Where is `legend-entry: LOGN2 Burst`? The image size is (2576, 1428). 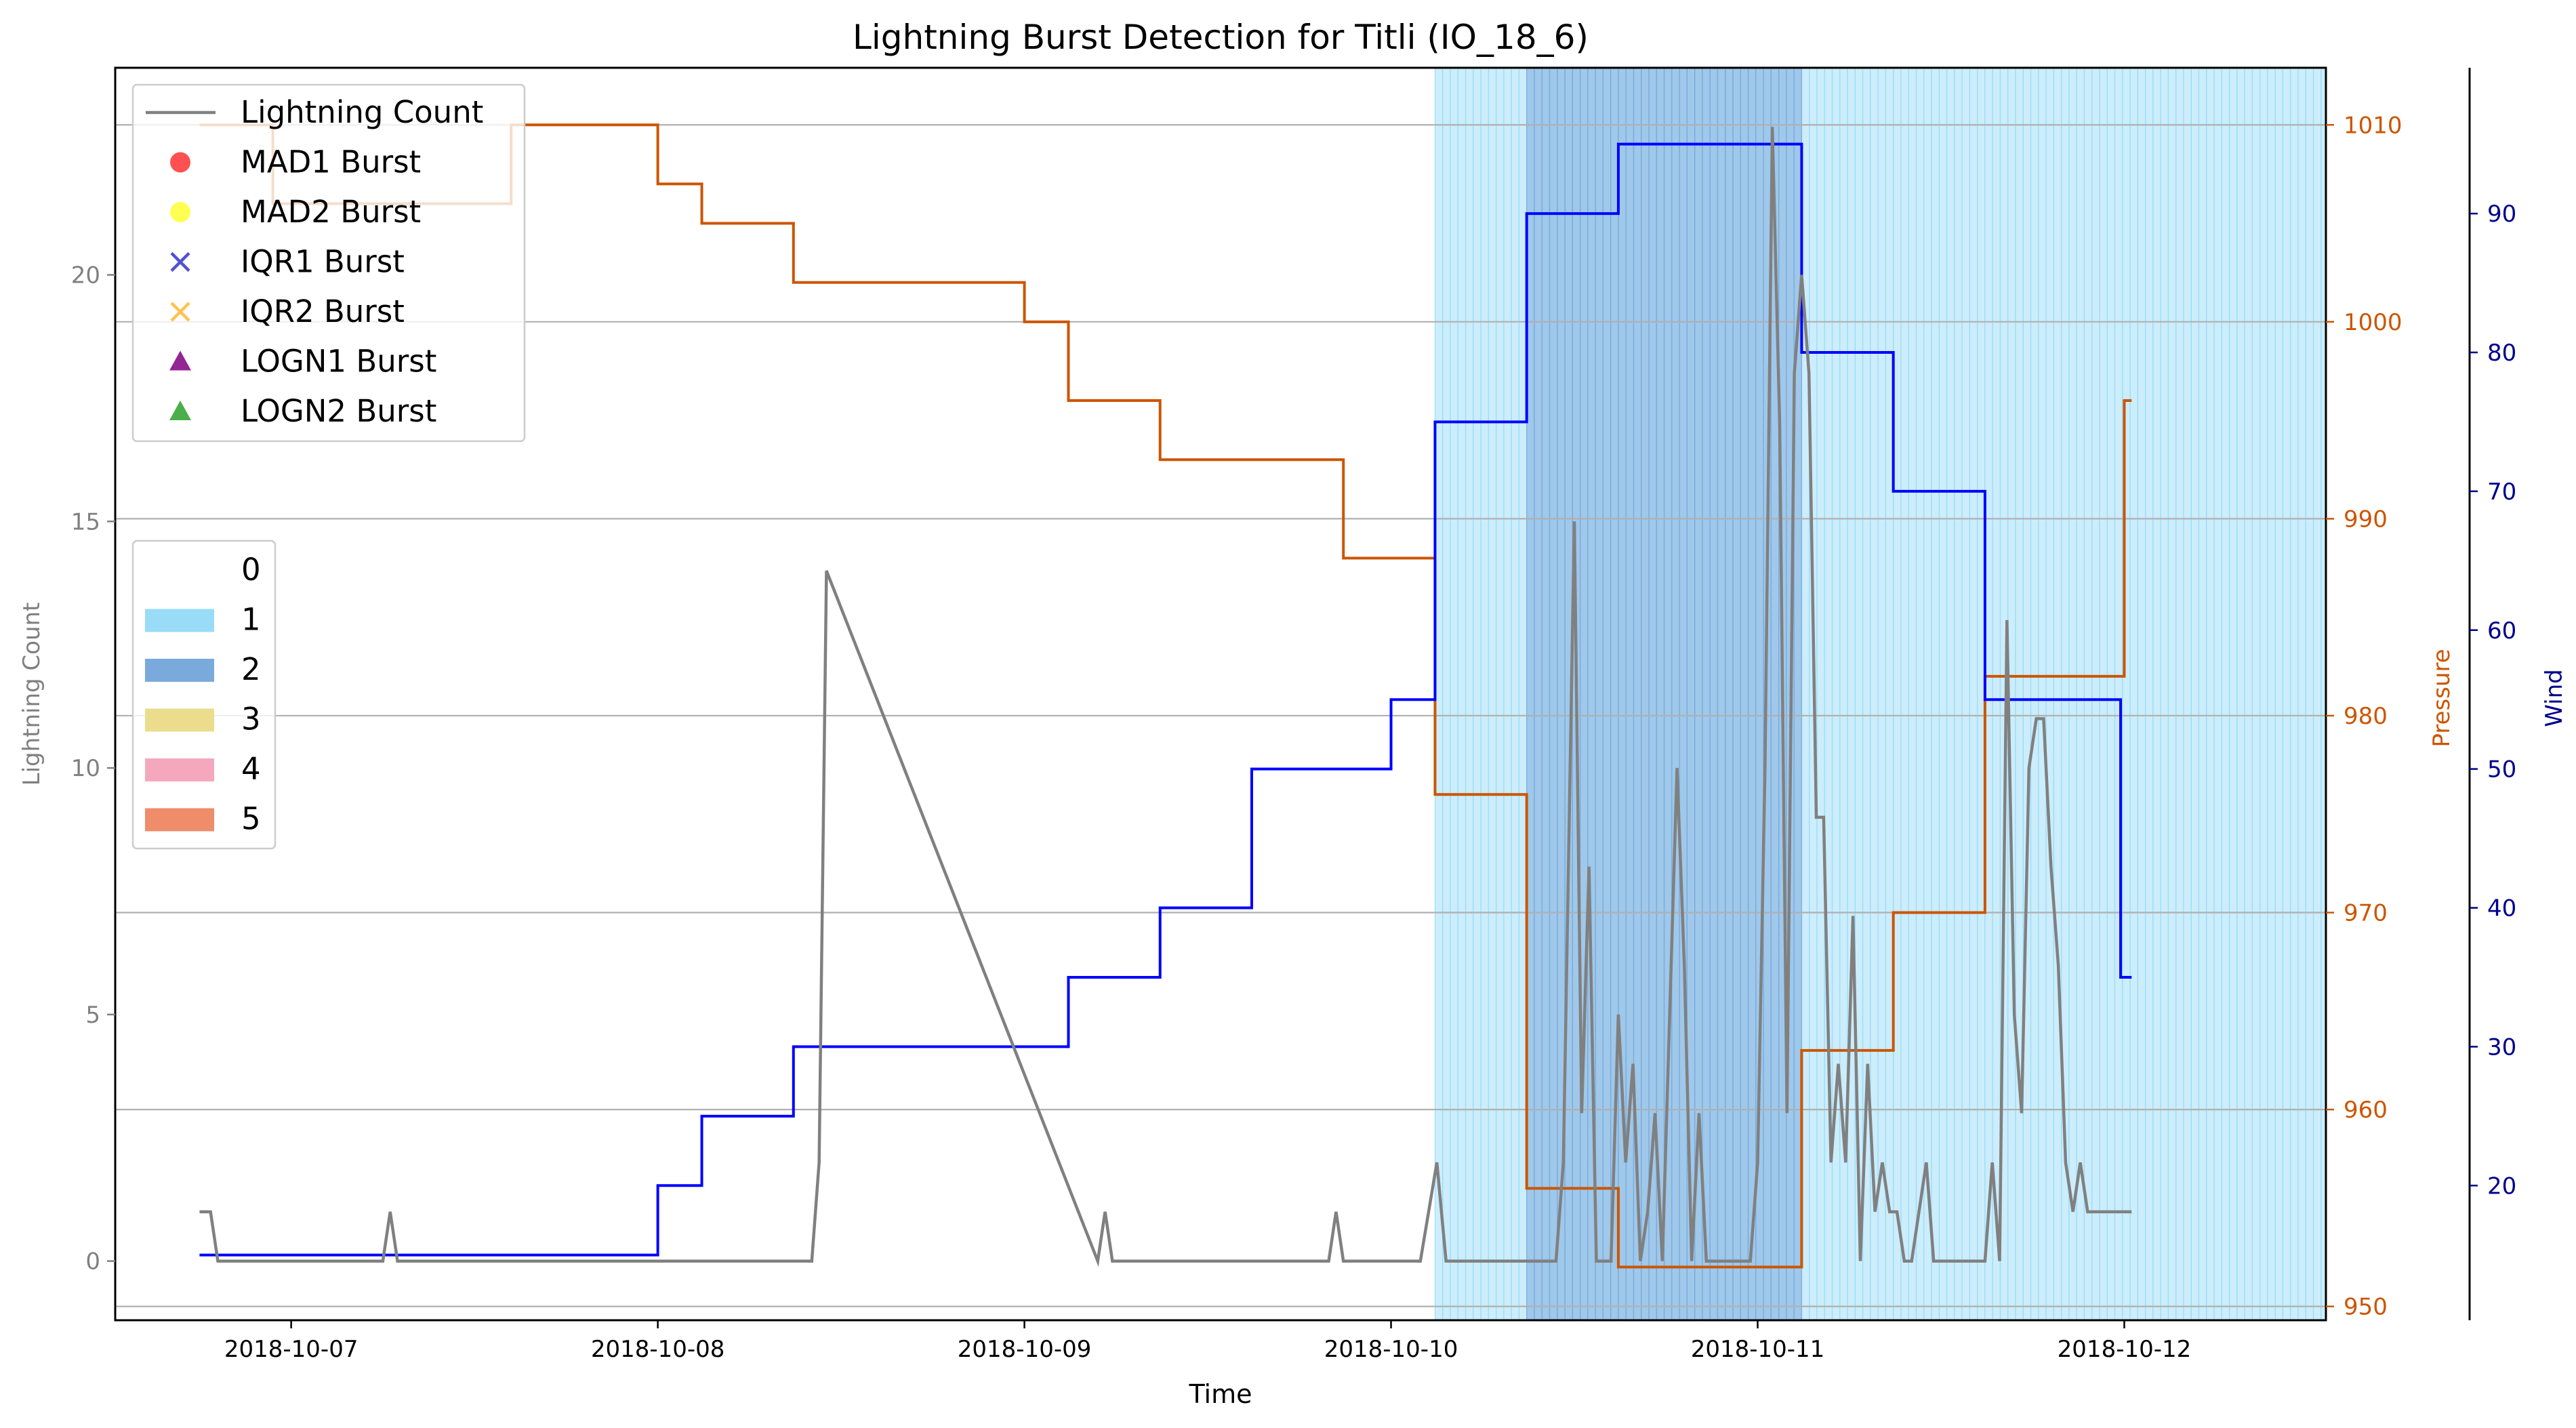 legend-entry: LOGN2 Burst is located at coordinates (303, 411).